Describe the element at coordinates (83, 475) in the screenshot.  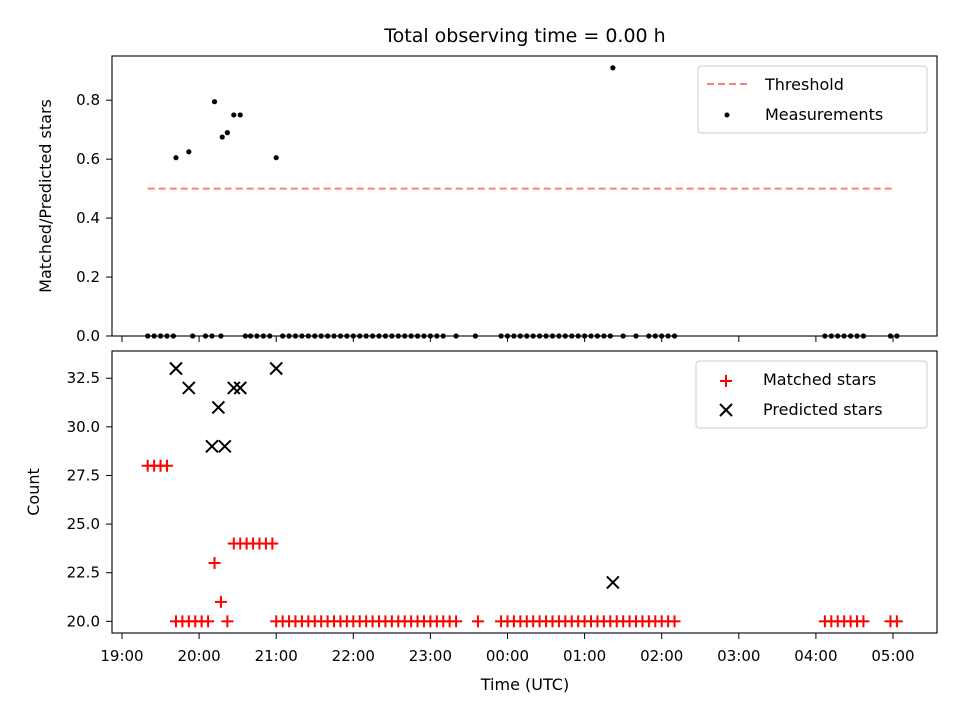
I see `bottom-y-tick-label: 27.5` at that location.